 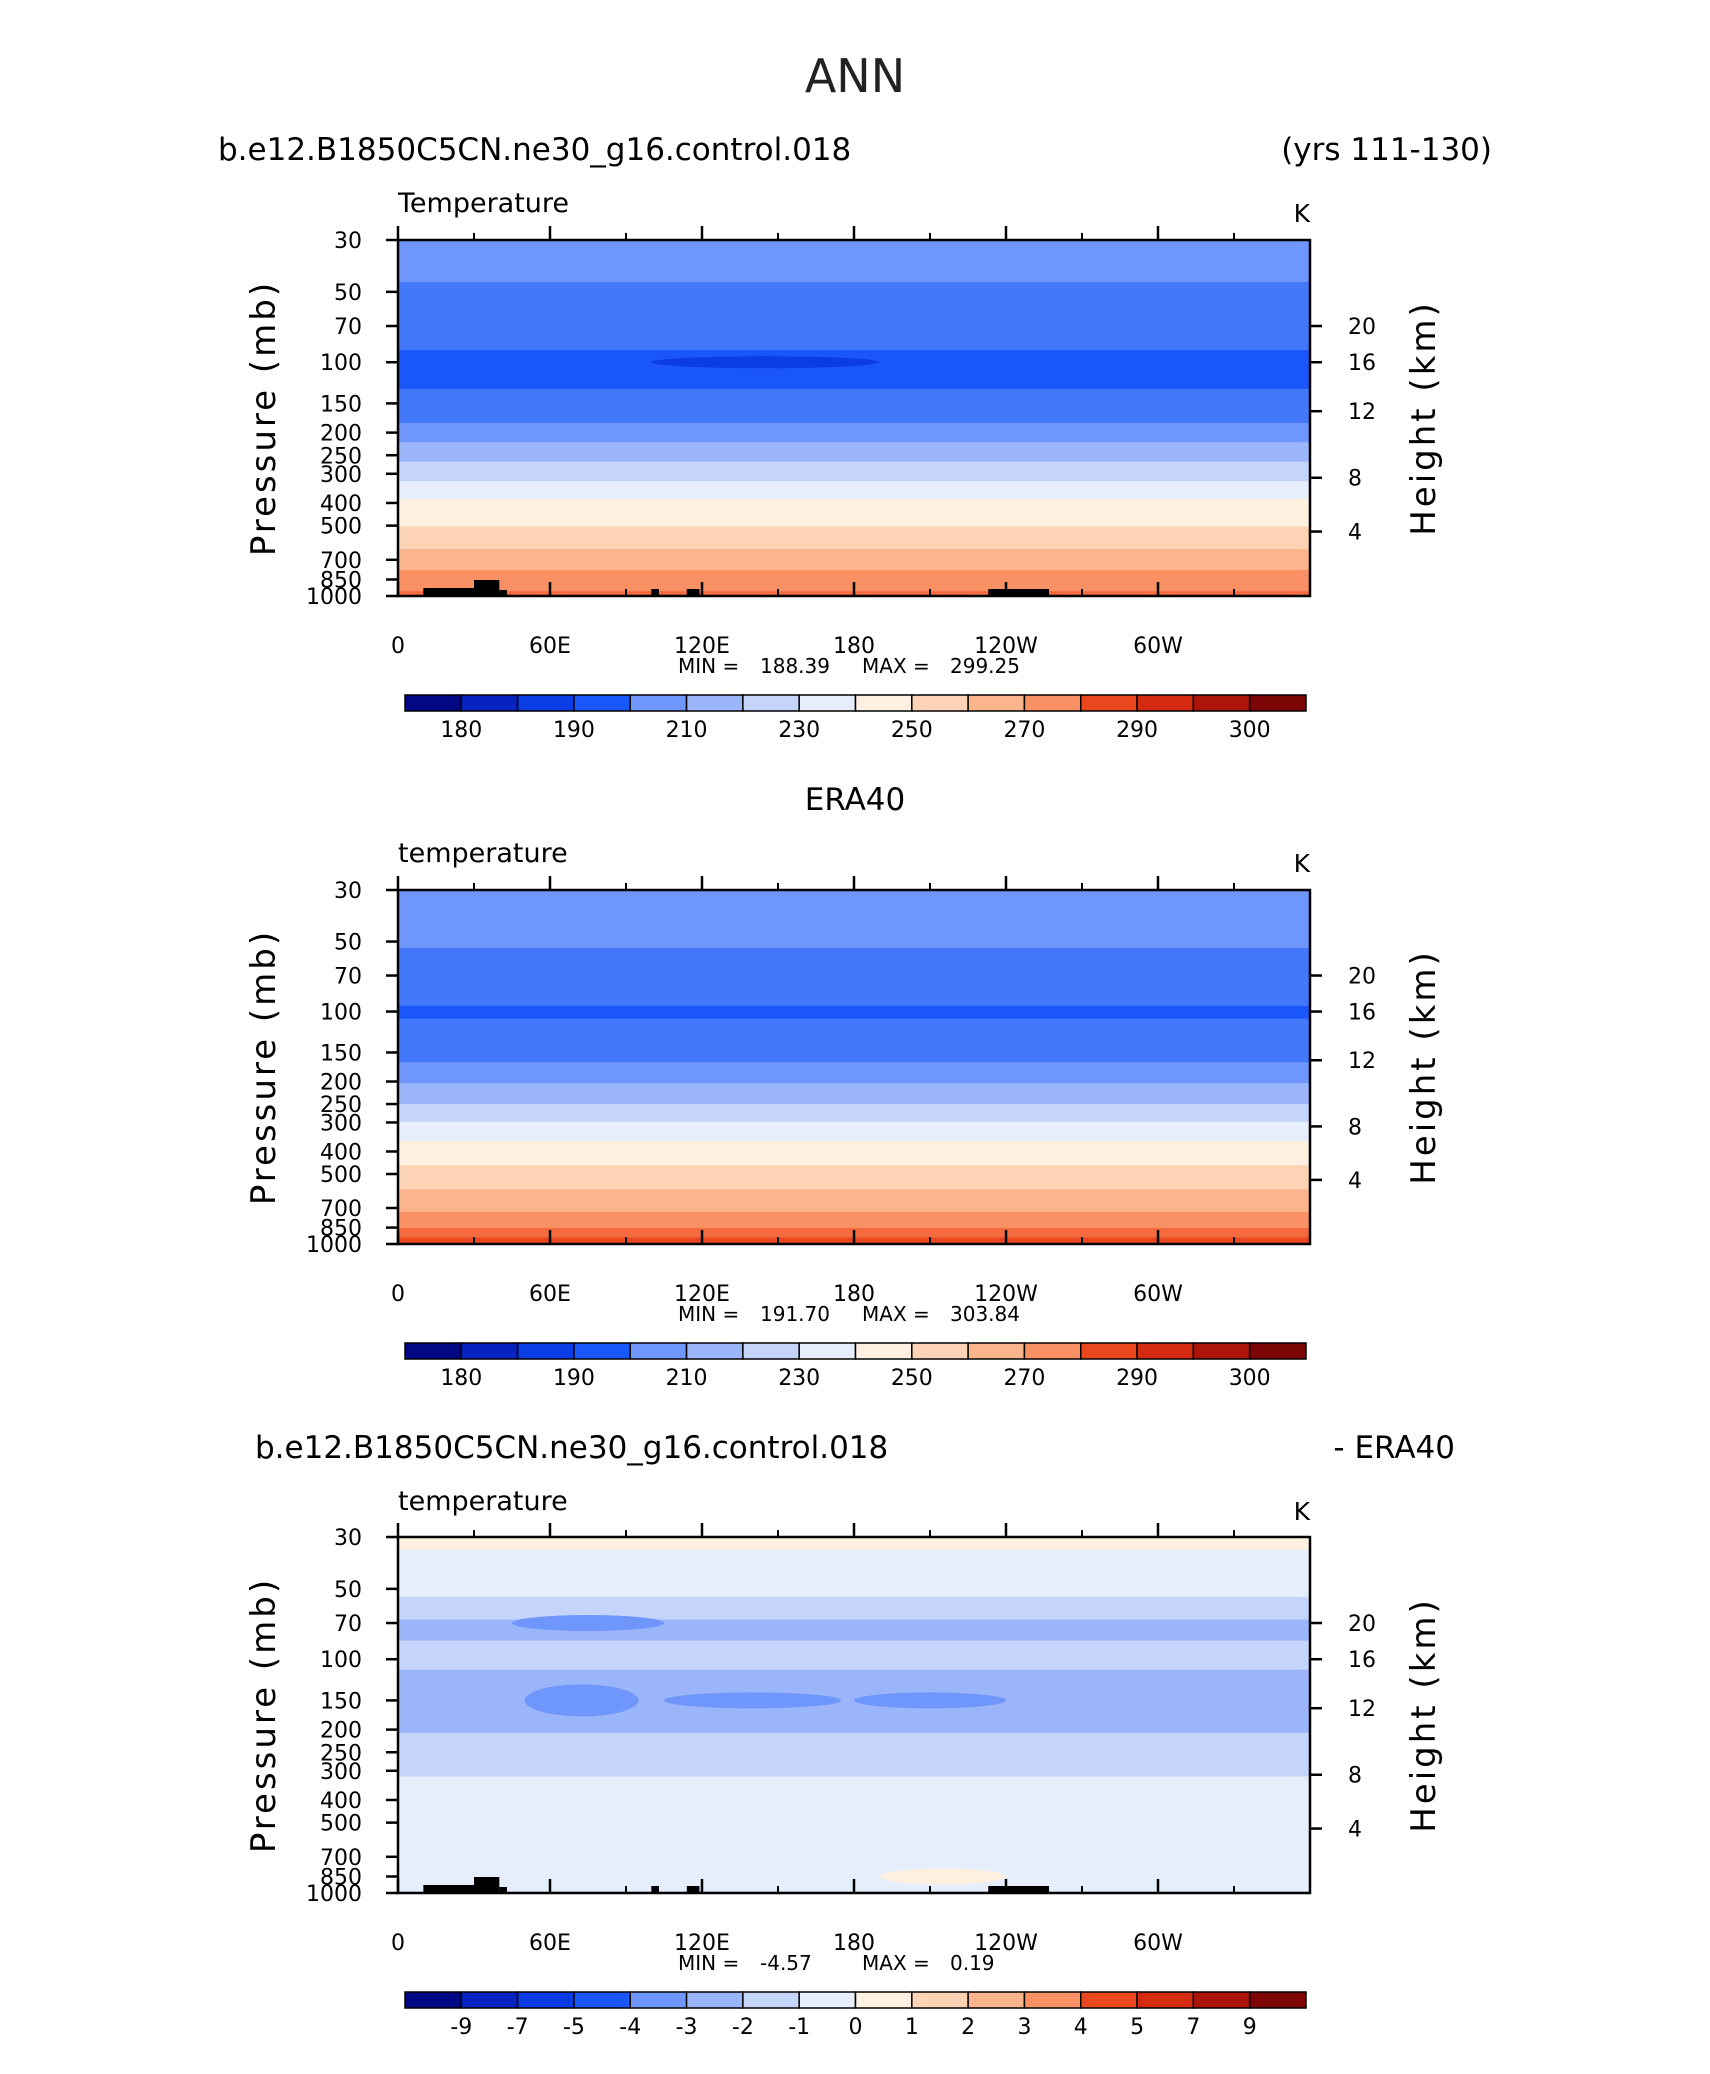 I want to click on y-axis-label: Pressure (mb), so click(x=264, y=1715).